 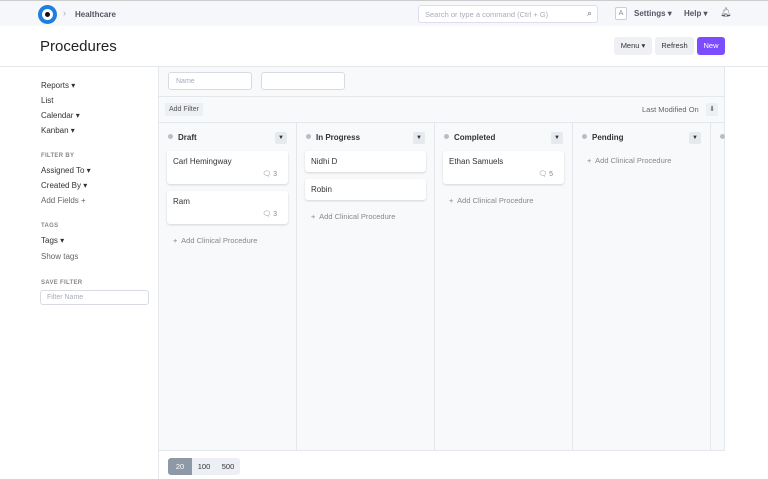 I want to click on card-title: Nidhi D, so click(x=324, y=161).